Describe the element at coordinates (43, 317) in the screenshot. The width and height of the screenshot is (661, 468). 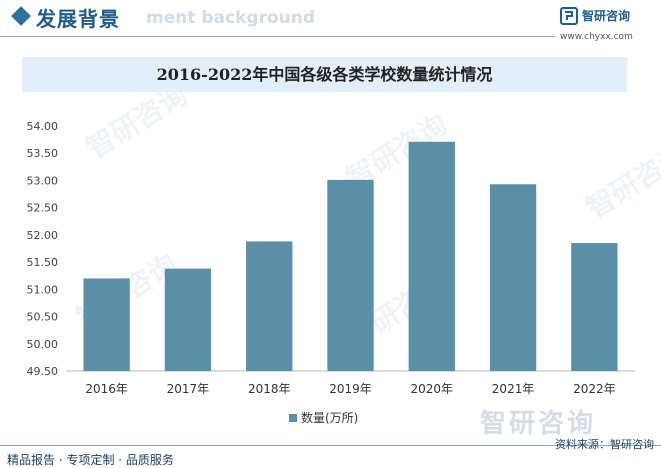
I see `y-tick-label: 50.50` at that location.